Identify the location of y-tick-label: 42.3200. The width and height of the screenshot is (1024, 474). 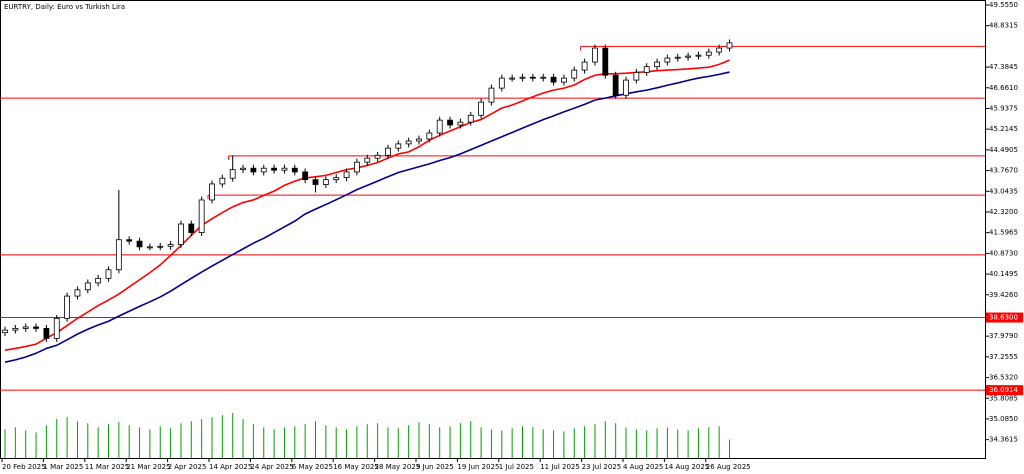
(1003, 212).